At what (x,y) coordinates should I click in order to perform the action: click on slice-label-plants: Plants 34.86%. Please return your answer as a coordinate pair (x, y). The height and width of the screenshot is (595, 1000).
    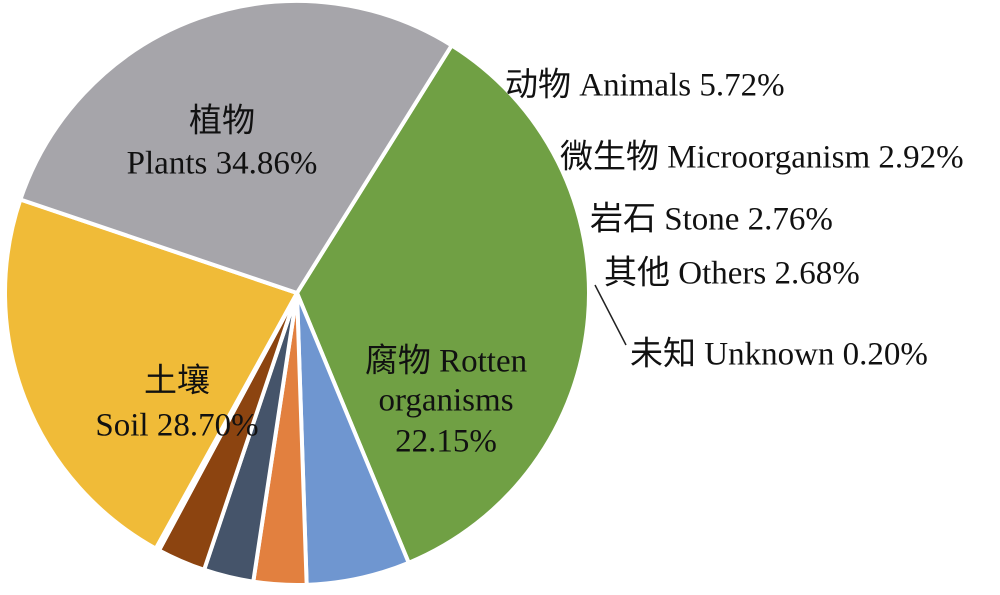
    Looking at the image, I should click on (222, 164).